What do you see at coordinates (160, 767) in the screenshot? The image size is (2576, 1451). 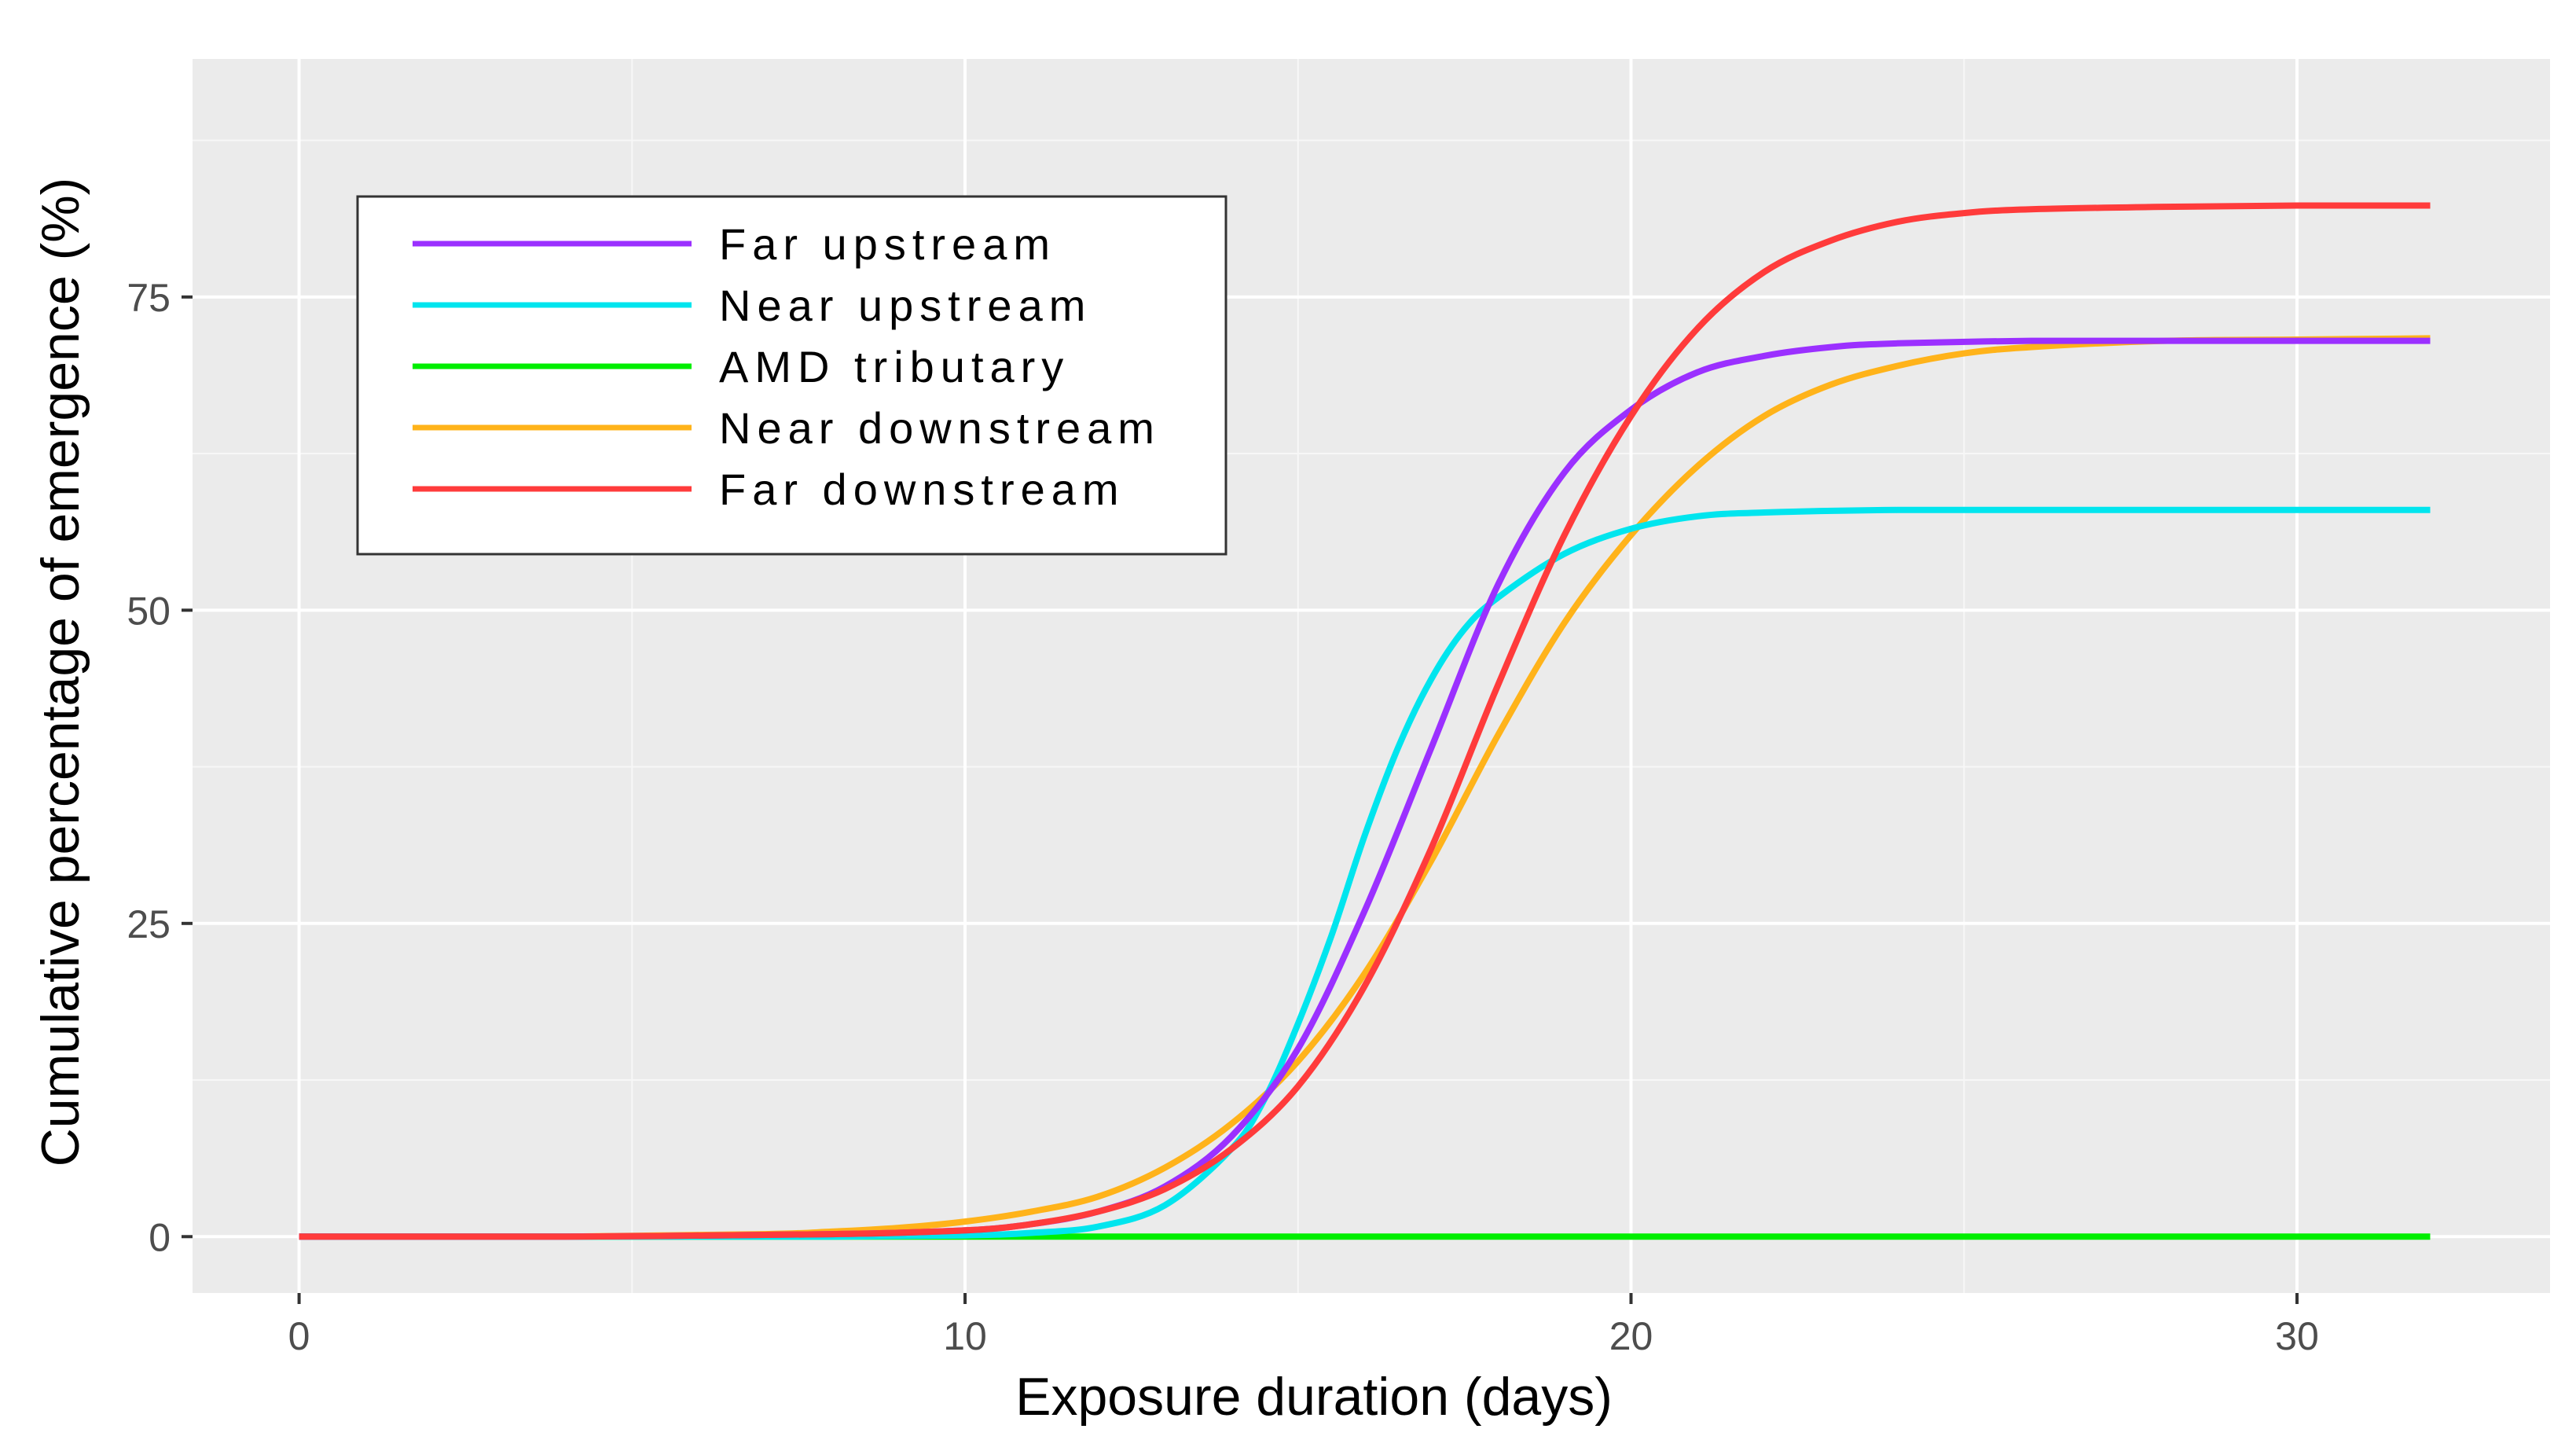 I see `y-axis-ticks: 0 25 50 75` at bounding box center [160, 767].